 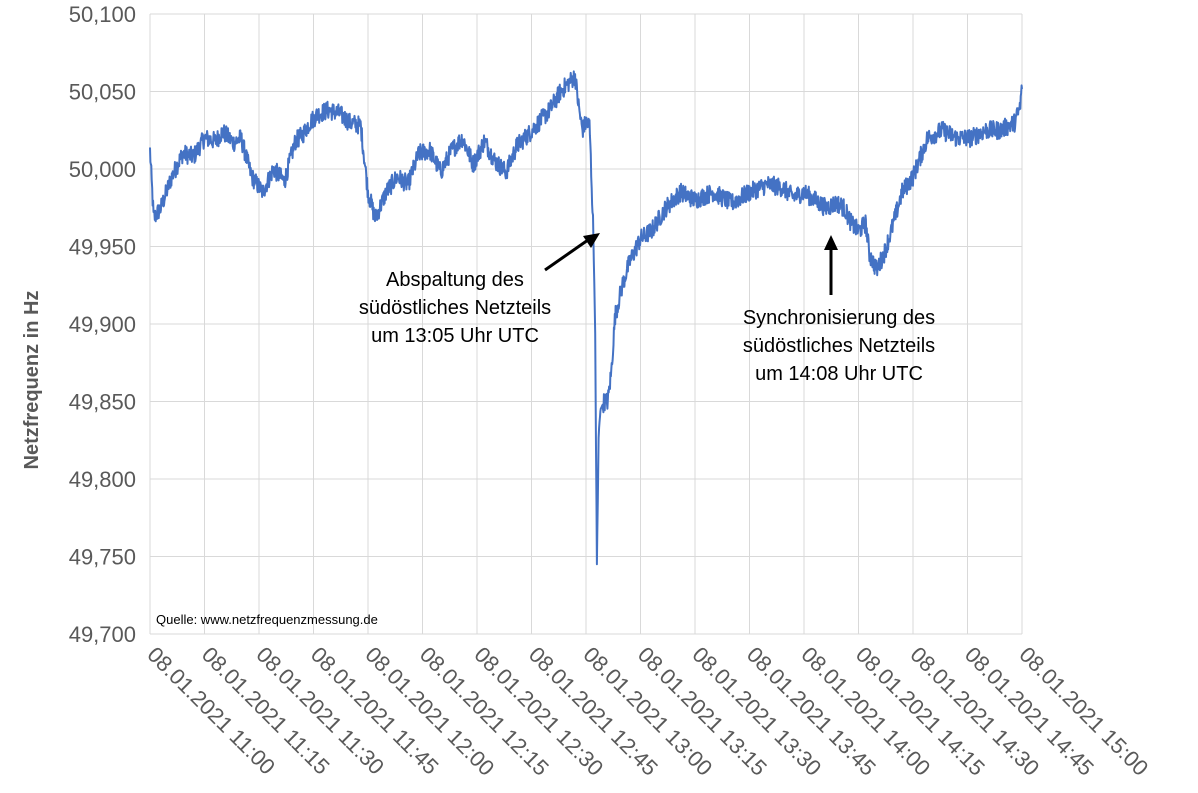 What do you see at coordinates (102, 169) in the screenshot?
I see `y-tick-label: 50,000` at bounding box center [102, 169].